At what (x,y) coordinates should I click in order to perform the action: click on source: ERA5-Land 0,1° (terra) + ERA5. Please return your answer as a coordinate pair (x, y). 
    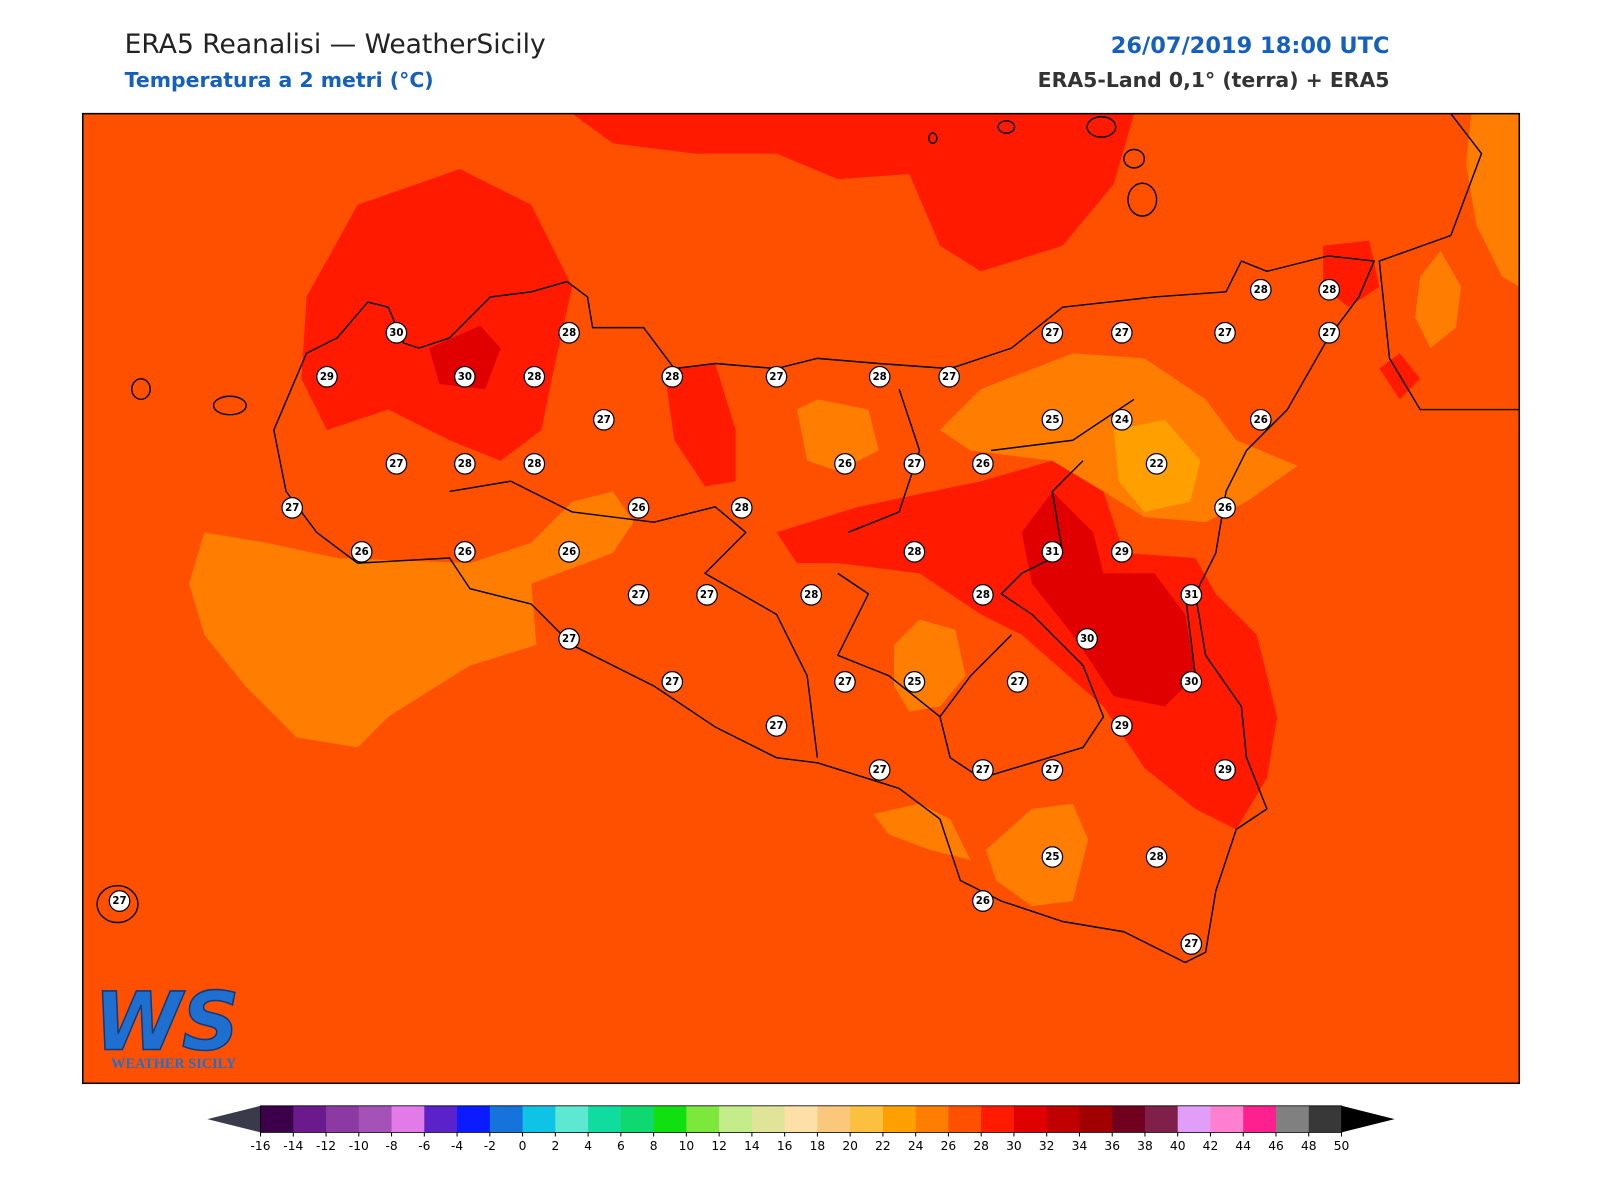
    Looking at the image, I should click on (1214, 80).